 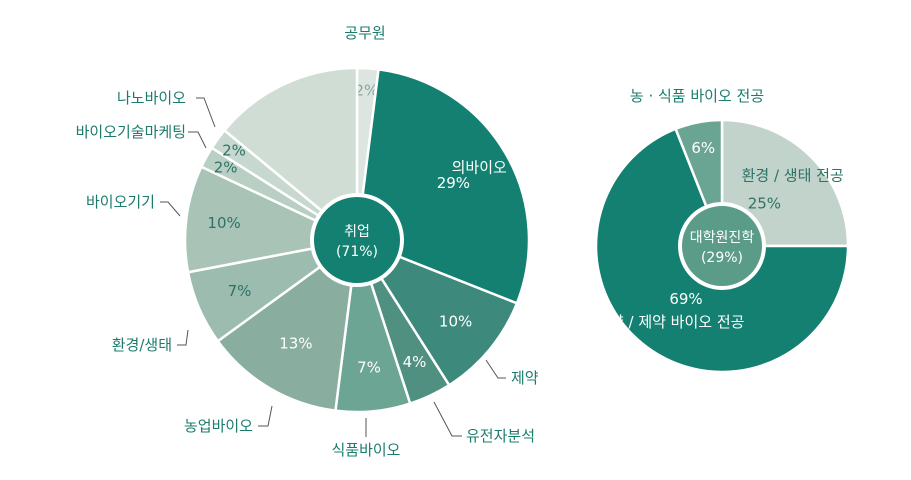 What do you see at coordinates (223, 223) in the screenshot?
I see `pie1-percent-label-7: 10%` at bounding box center [223, 223].